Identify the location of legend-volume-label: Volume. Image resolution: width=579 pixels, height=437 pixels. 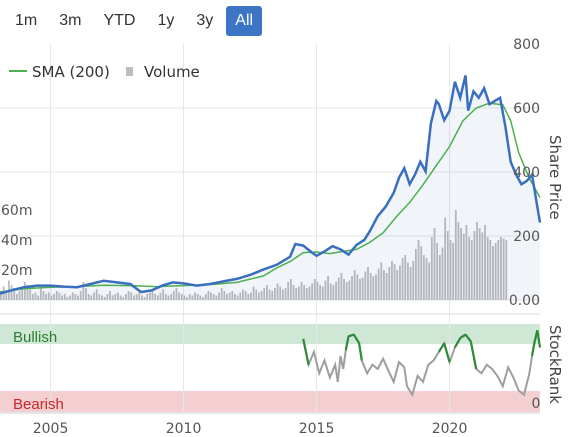
(172, 72).